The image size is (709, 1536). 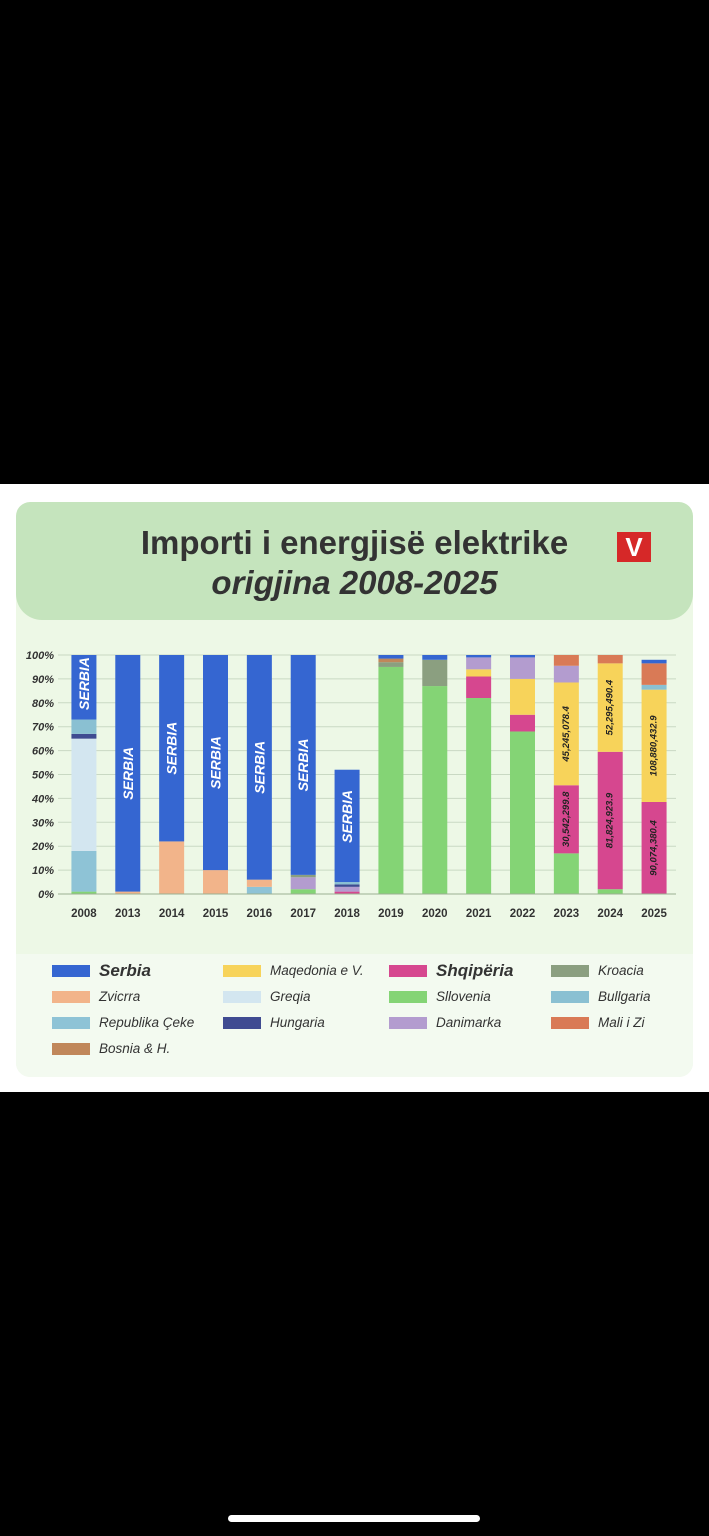 What do you see at coordinates (43, 823) in the screenshot?
I see `y-tick-label: 30%` at bounding box center [43, 823].